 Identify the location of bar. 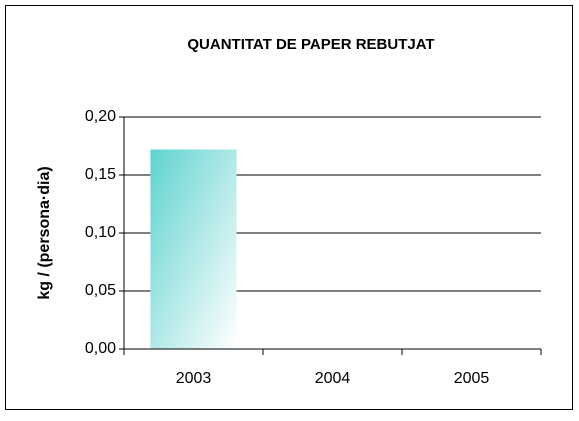
(193, 249).